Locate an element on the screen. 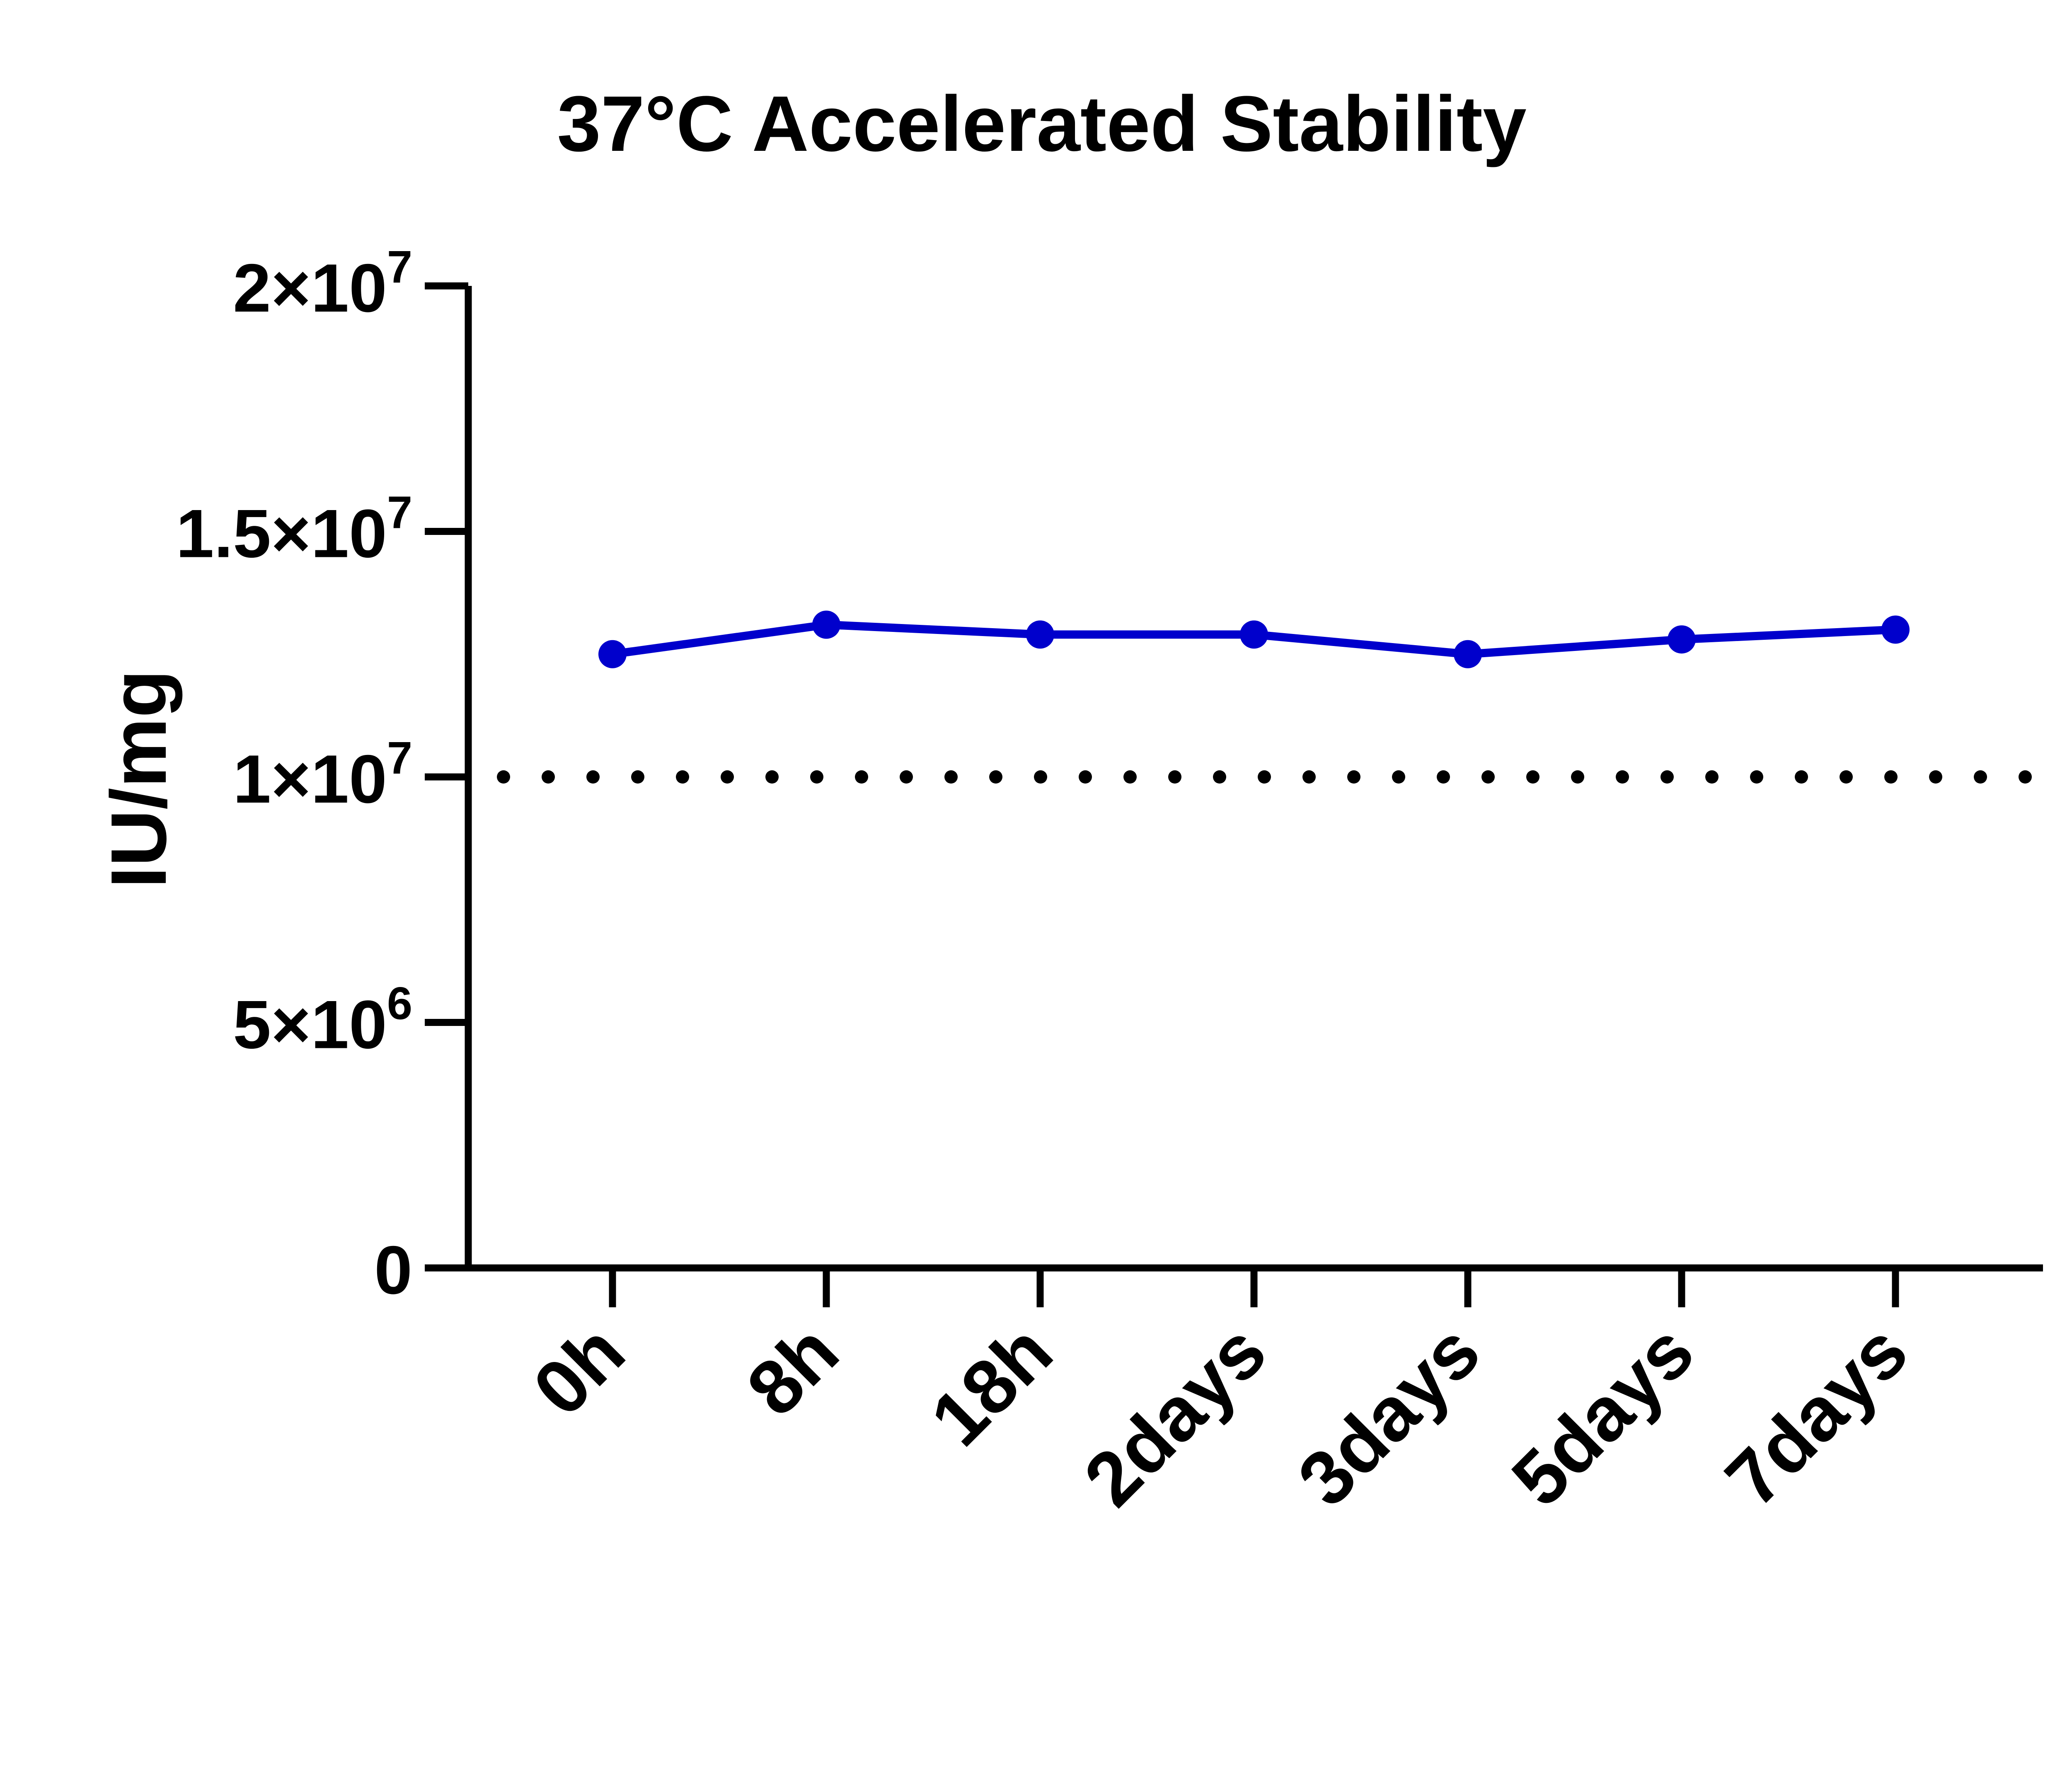  y-tick-label: 2×10⁷ is located at coordinates (322, 284).